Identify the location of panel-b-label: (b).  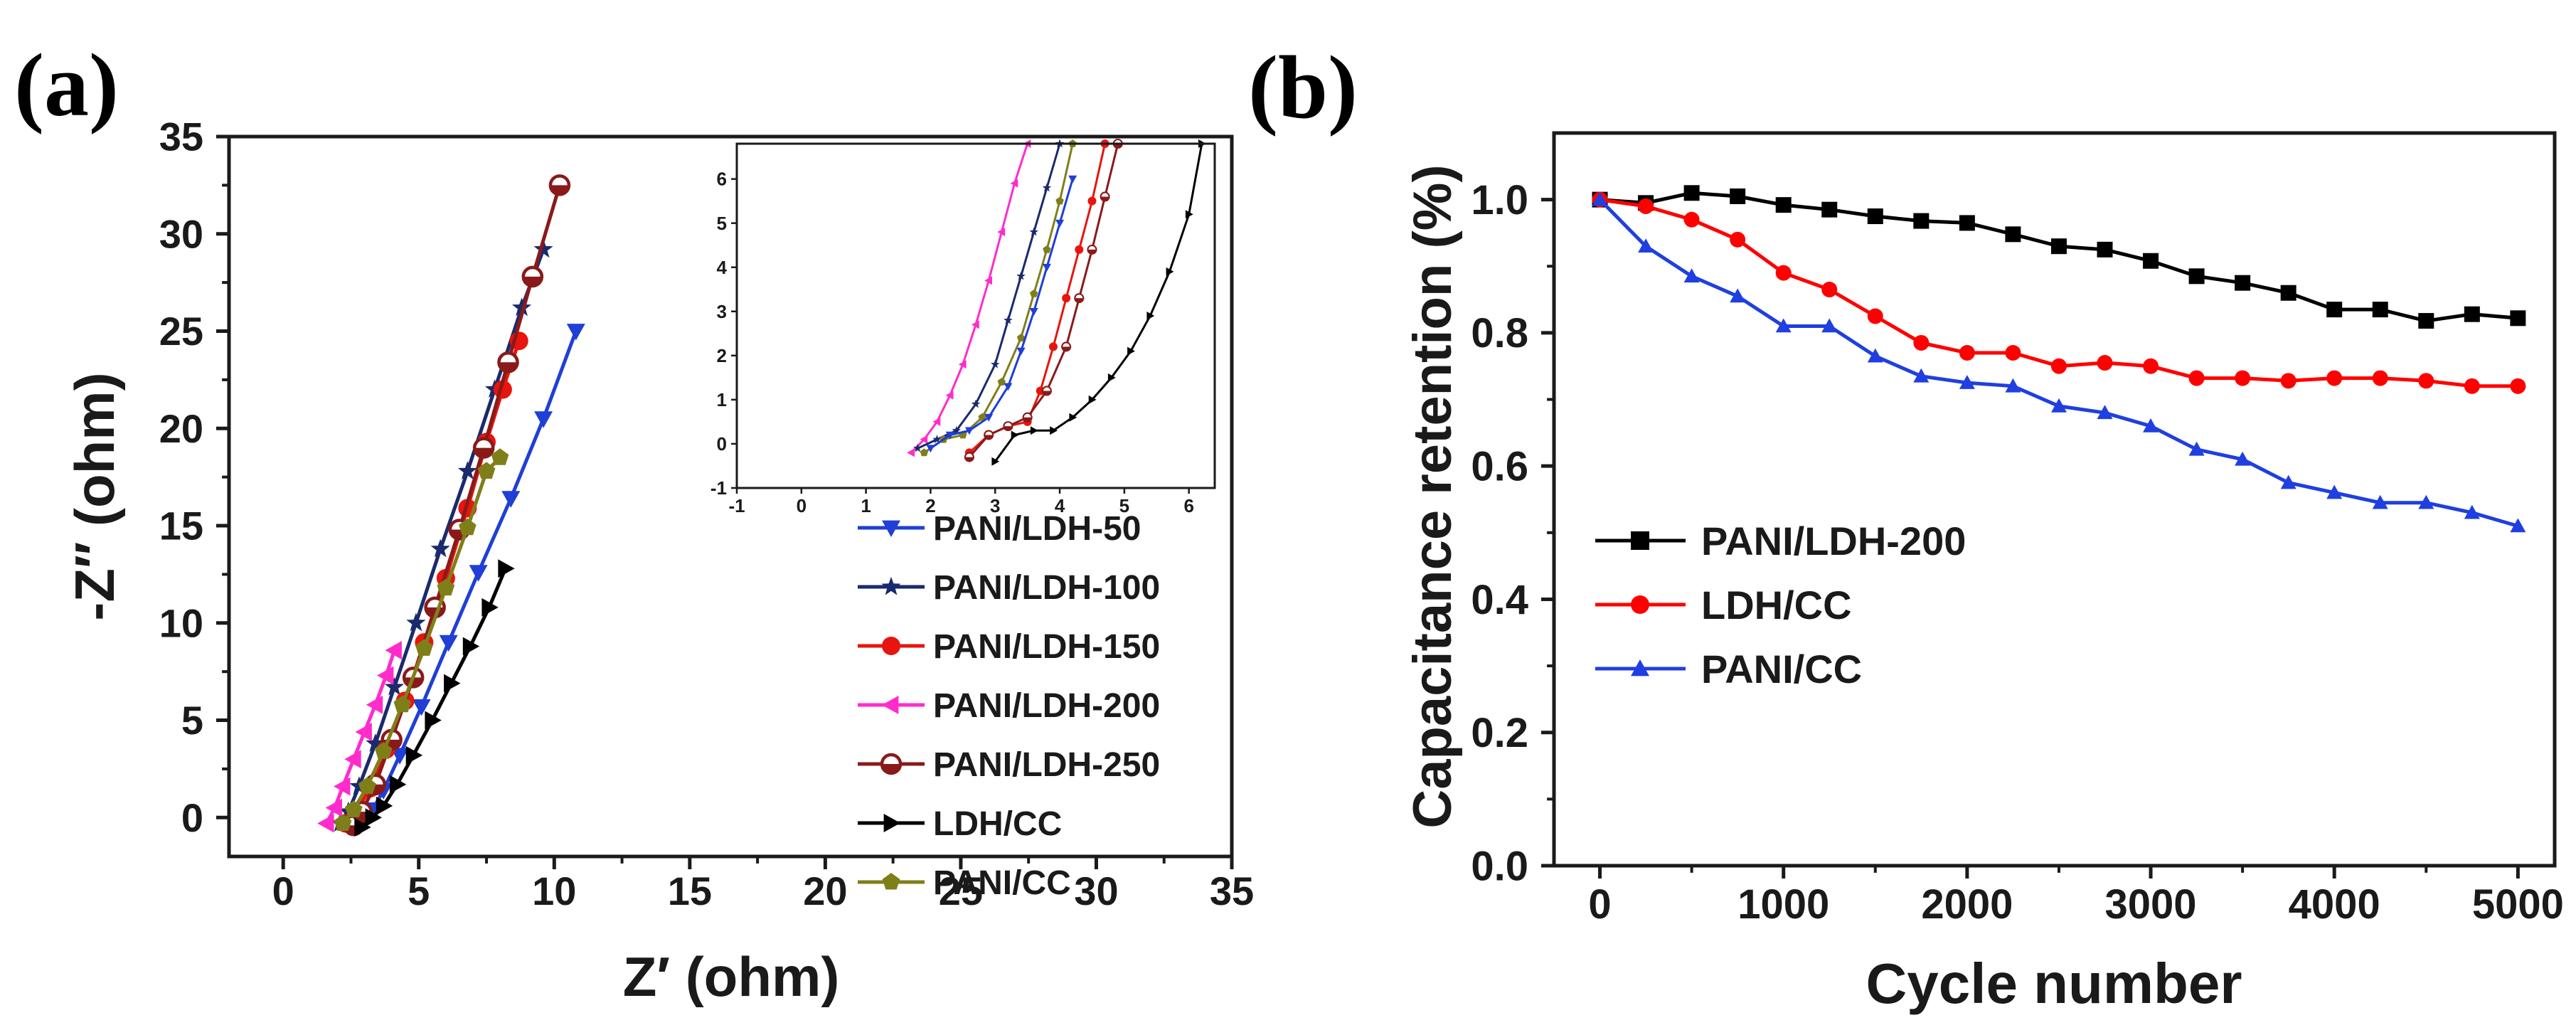
(1303, 87).